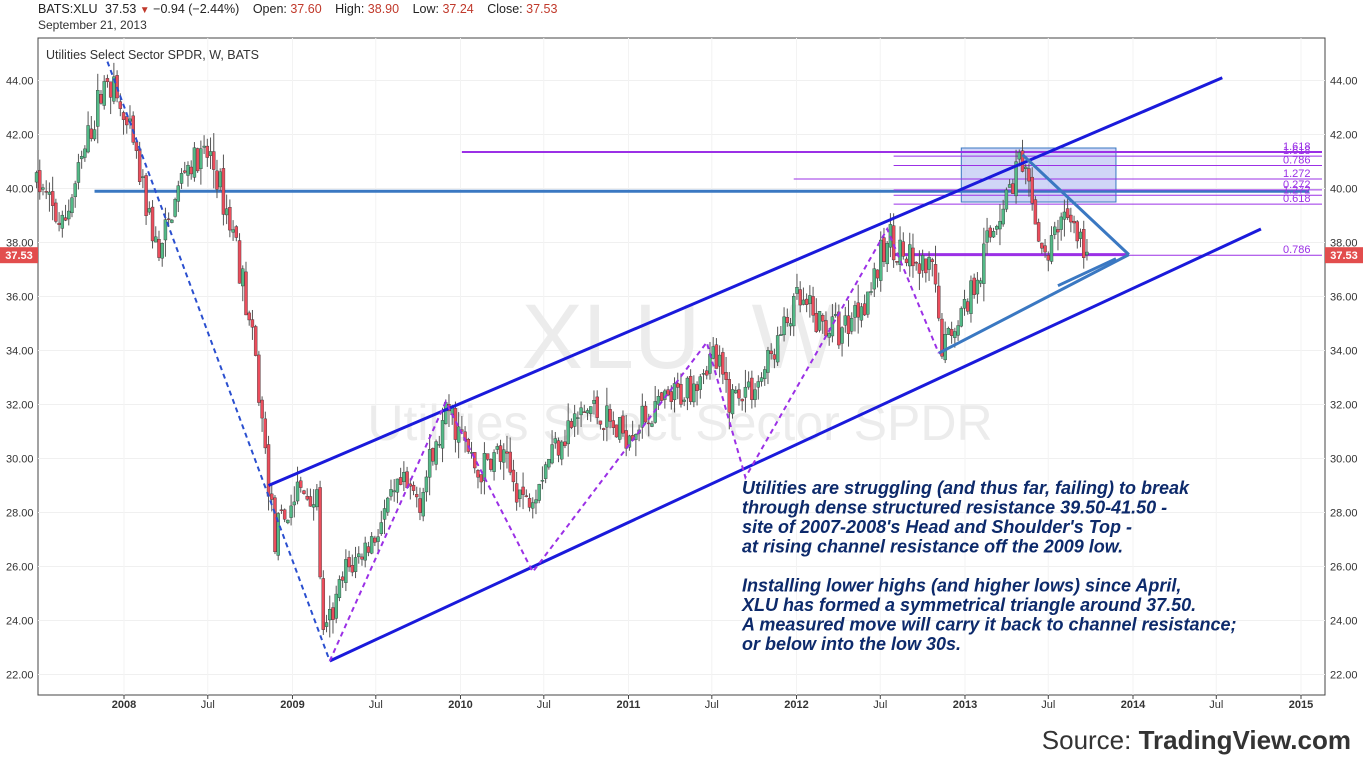 The width and height of the screenshot is (1365, 764). I want to click on down-arrow-icon: ▼, so click(144, 10).